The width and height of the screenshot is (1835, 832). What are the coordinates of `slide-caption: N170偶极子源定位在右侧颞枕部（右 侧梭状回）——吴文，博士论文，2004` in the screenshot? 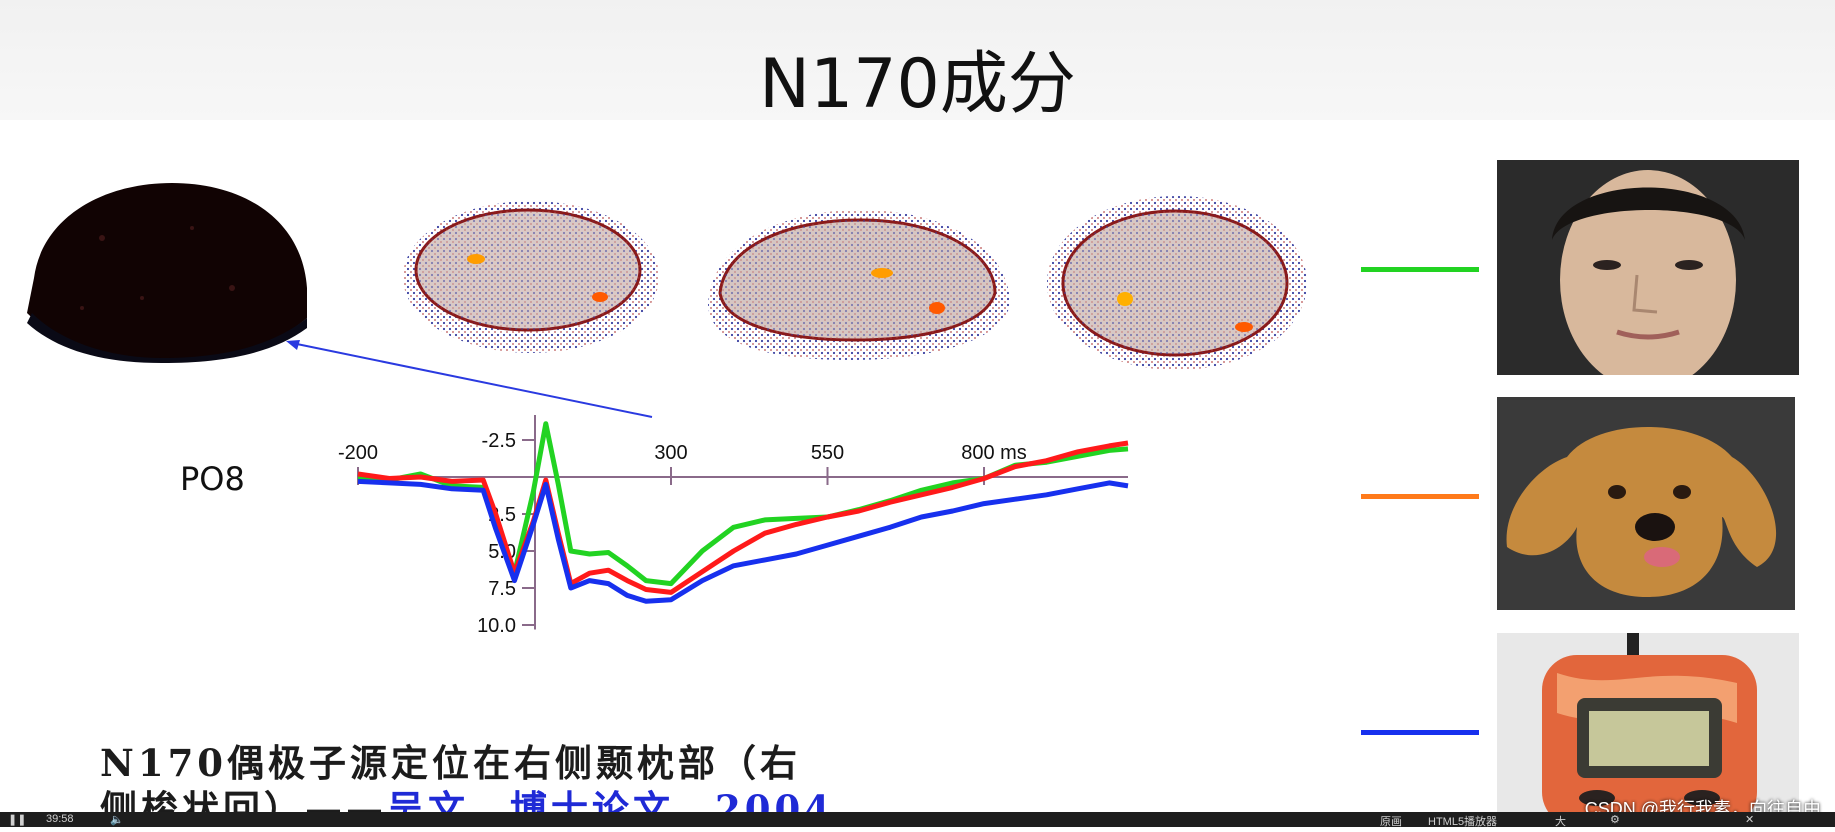 It's located at (467, 786).